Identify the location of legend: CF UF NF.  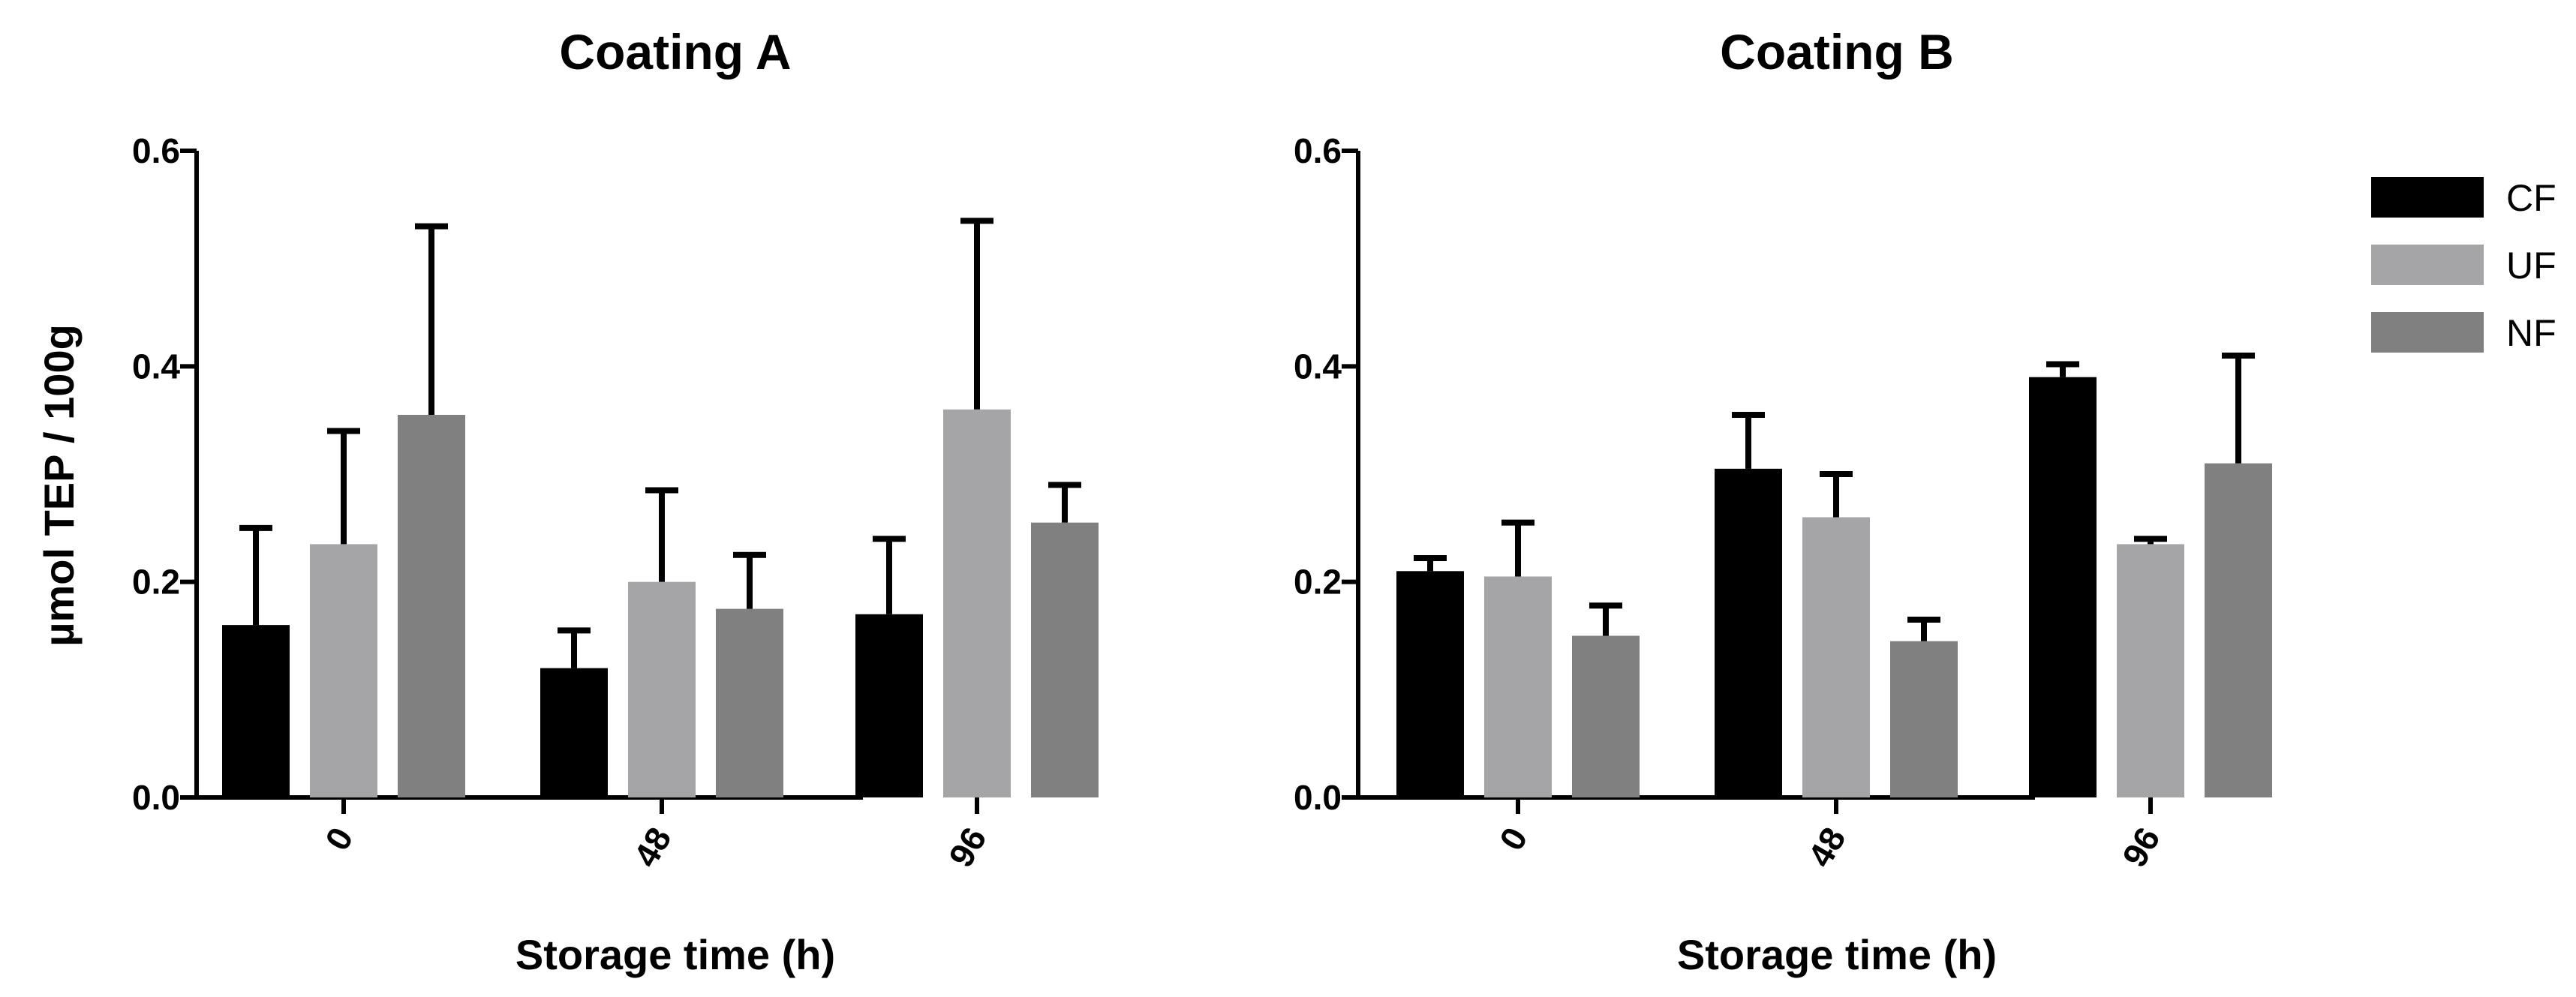
(2463, 266).